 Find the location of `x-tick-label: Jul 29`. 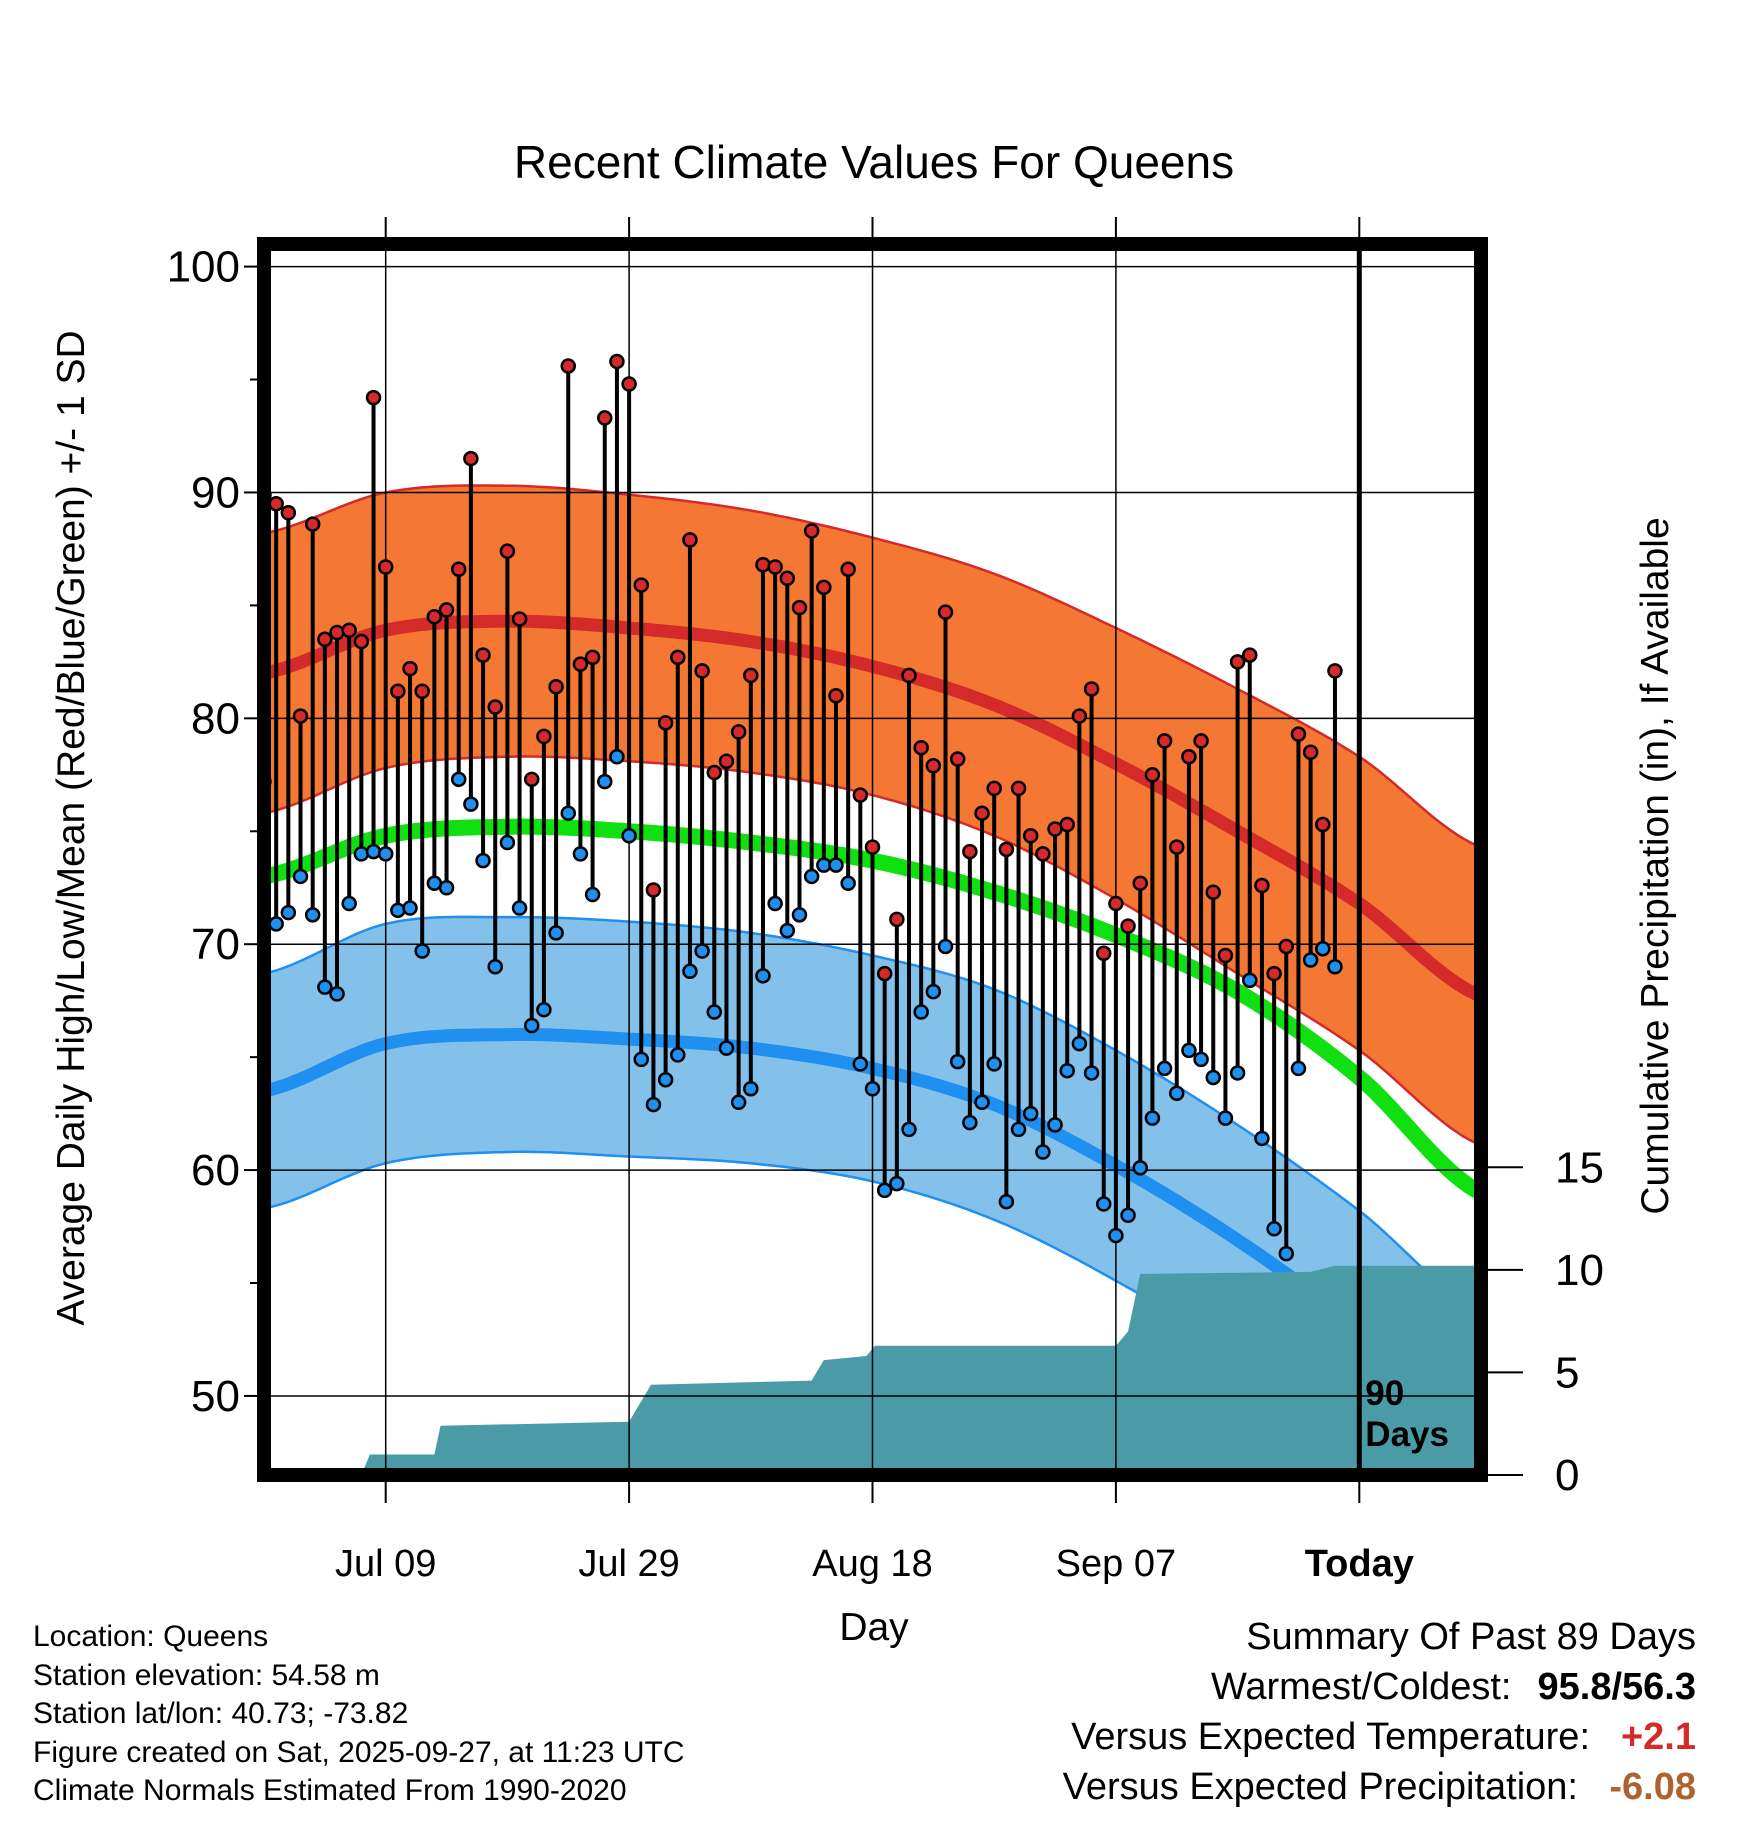

x-tick-label: Jul 29 is located at coordinates (628, 1564).